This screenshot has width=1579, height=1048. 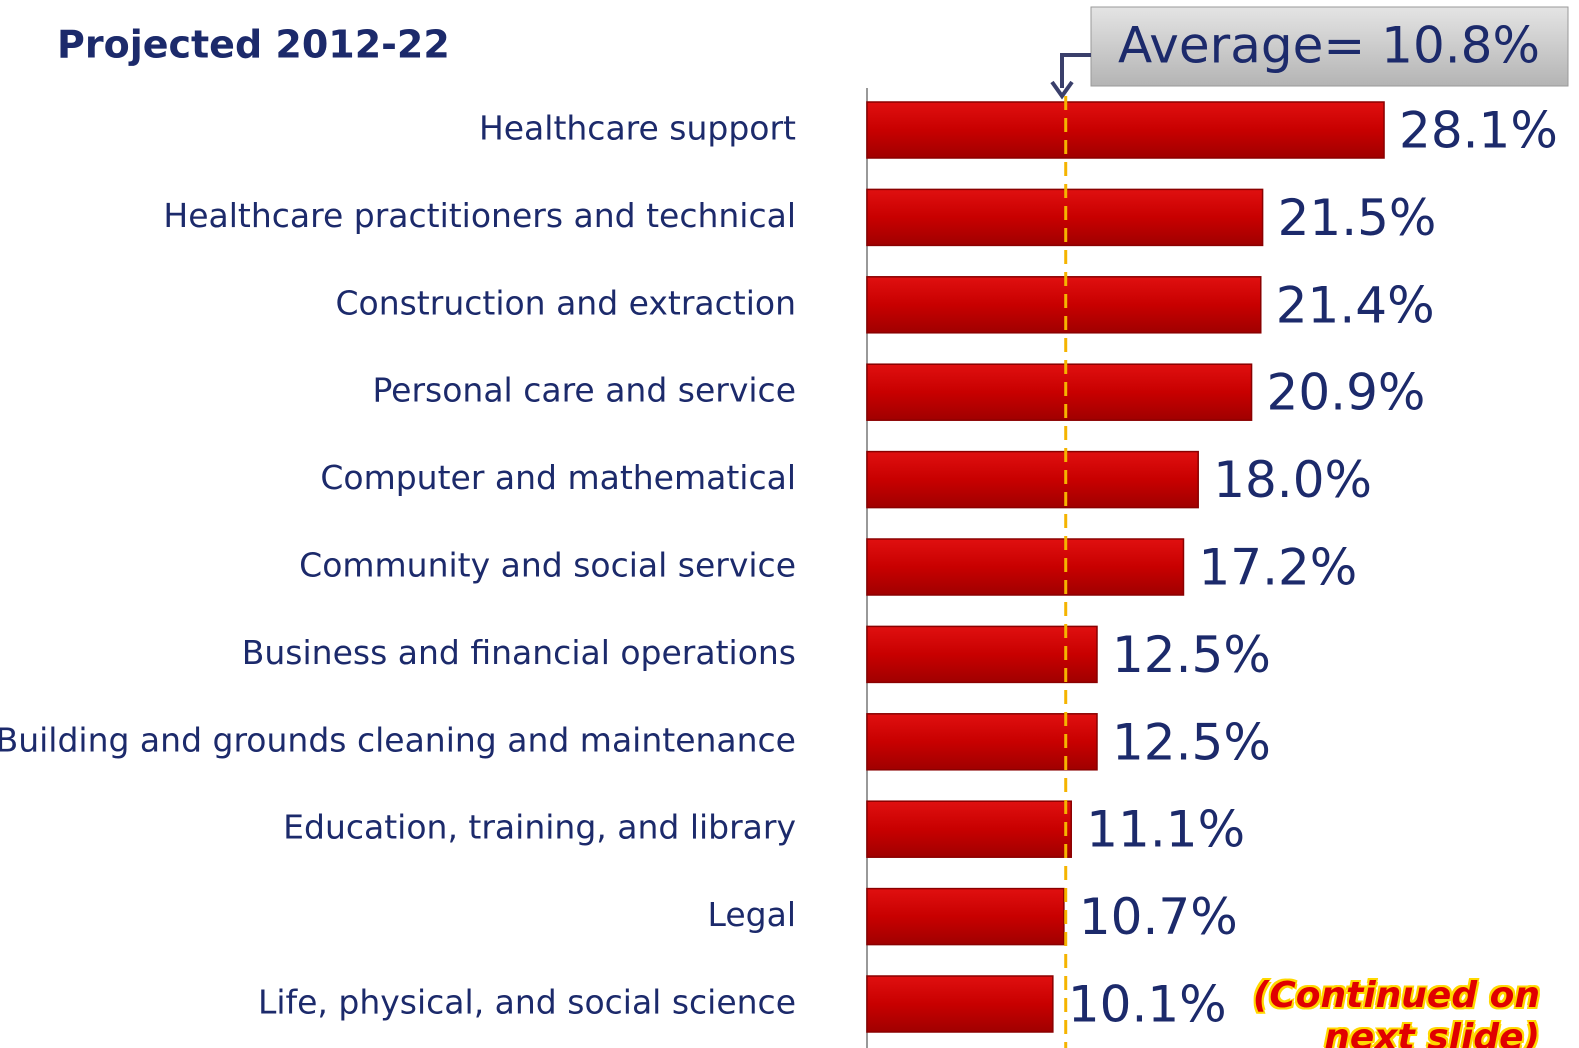 I want to click on category-label: Healthcare practitioners and technical, so click(x=479, y=215).